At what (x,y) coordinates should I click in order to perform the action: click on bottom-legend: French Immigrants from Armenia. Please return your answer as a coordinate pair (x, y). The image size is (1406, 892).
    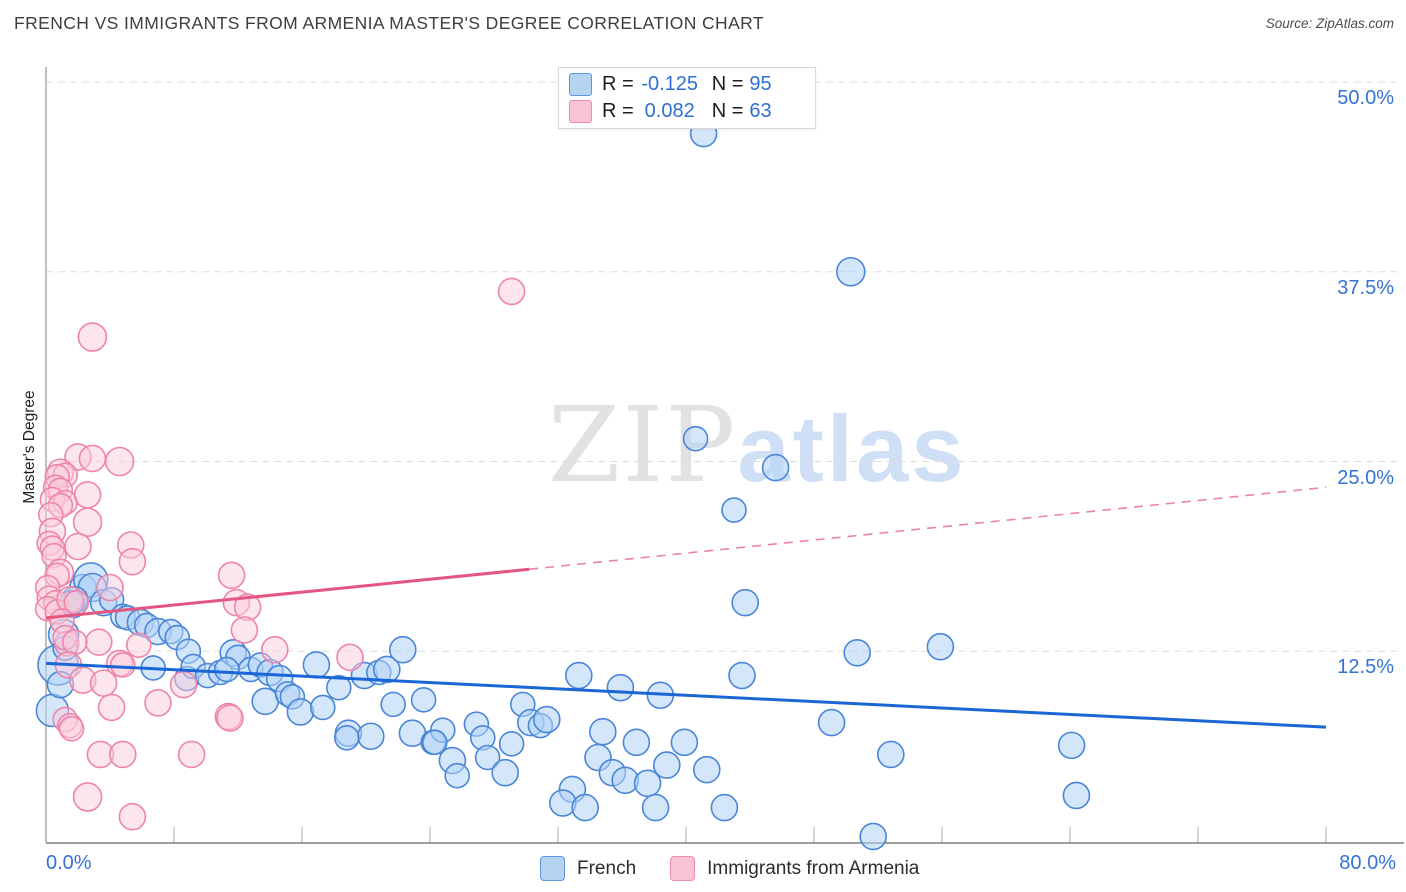
    Looking at the image, I should click on (729, 868).